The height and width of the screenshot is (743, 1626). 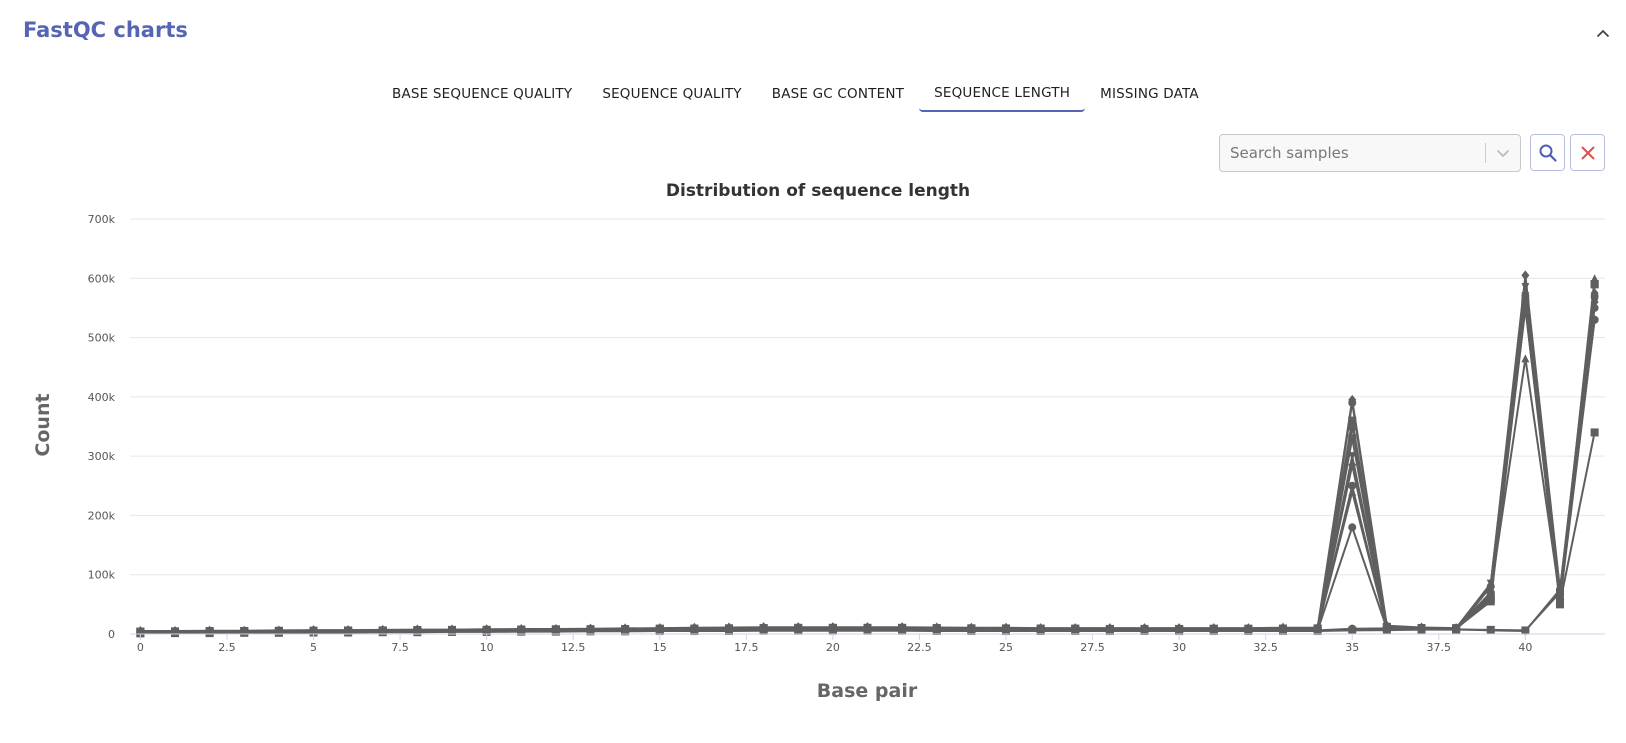 I want to click on tab-base-sequence-quality: BASE SEQUENCE QUALITY, so click(x=482, y=94).